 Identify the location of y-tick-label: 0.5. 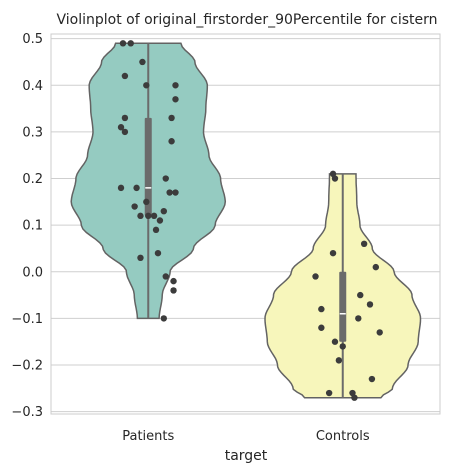
(32, 39).